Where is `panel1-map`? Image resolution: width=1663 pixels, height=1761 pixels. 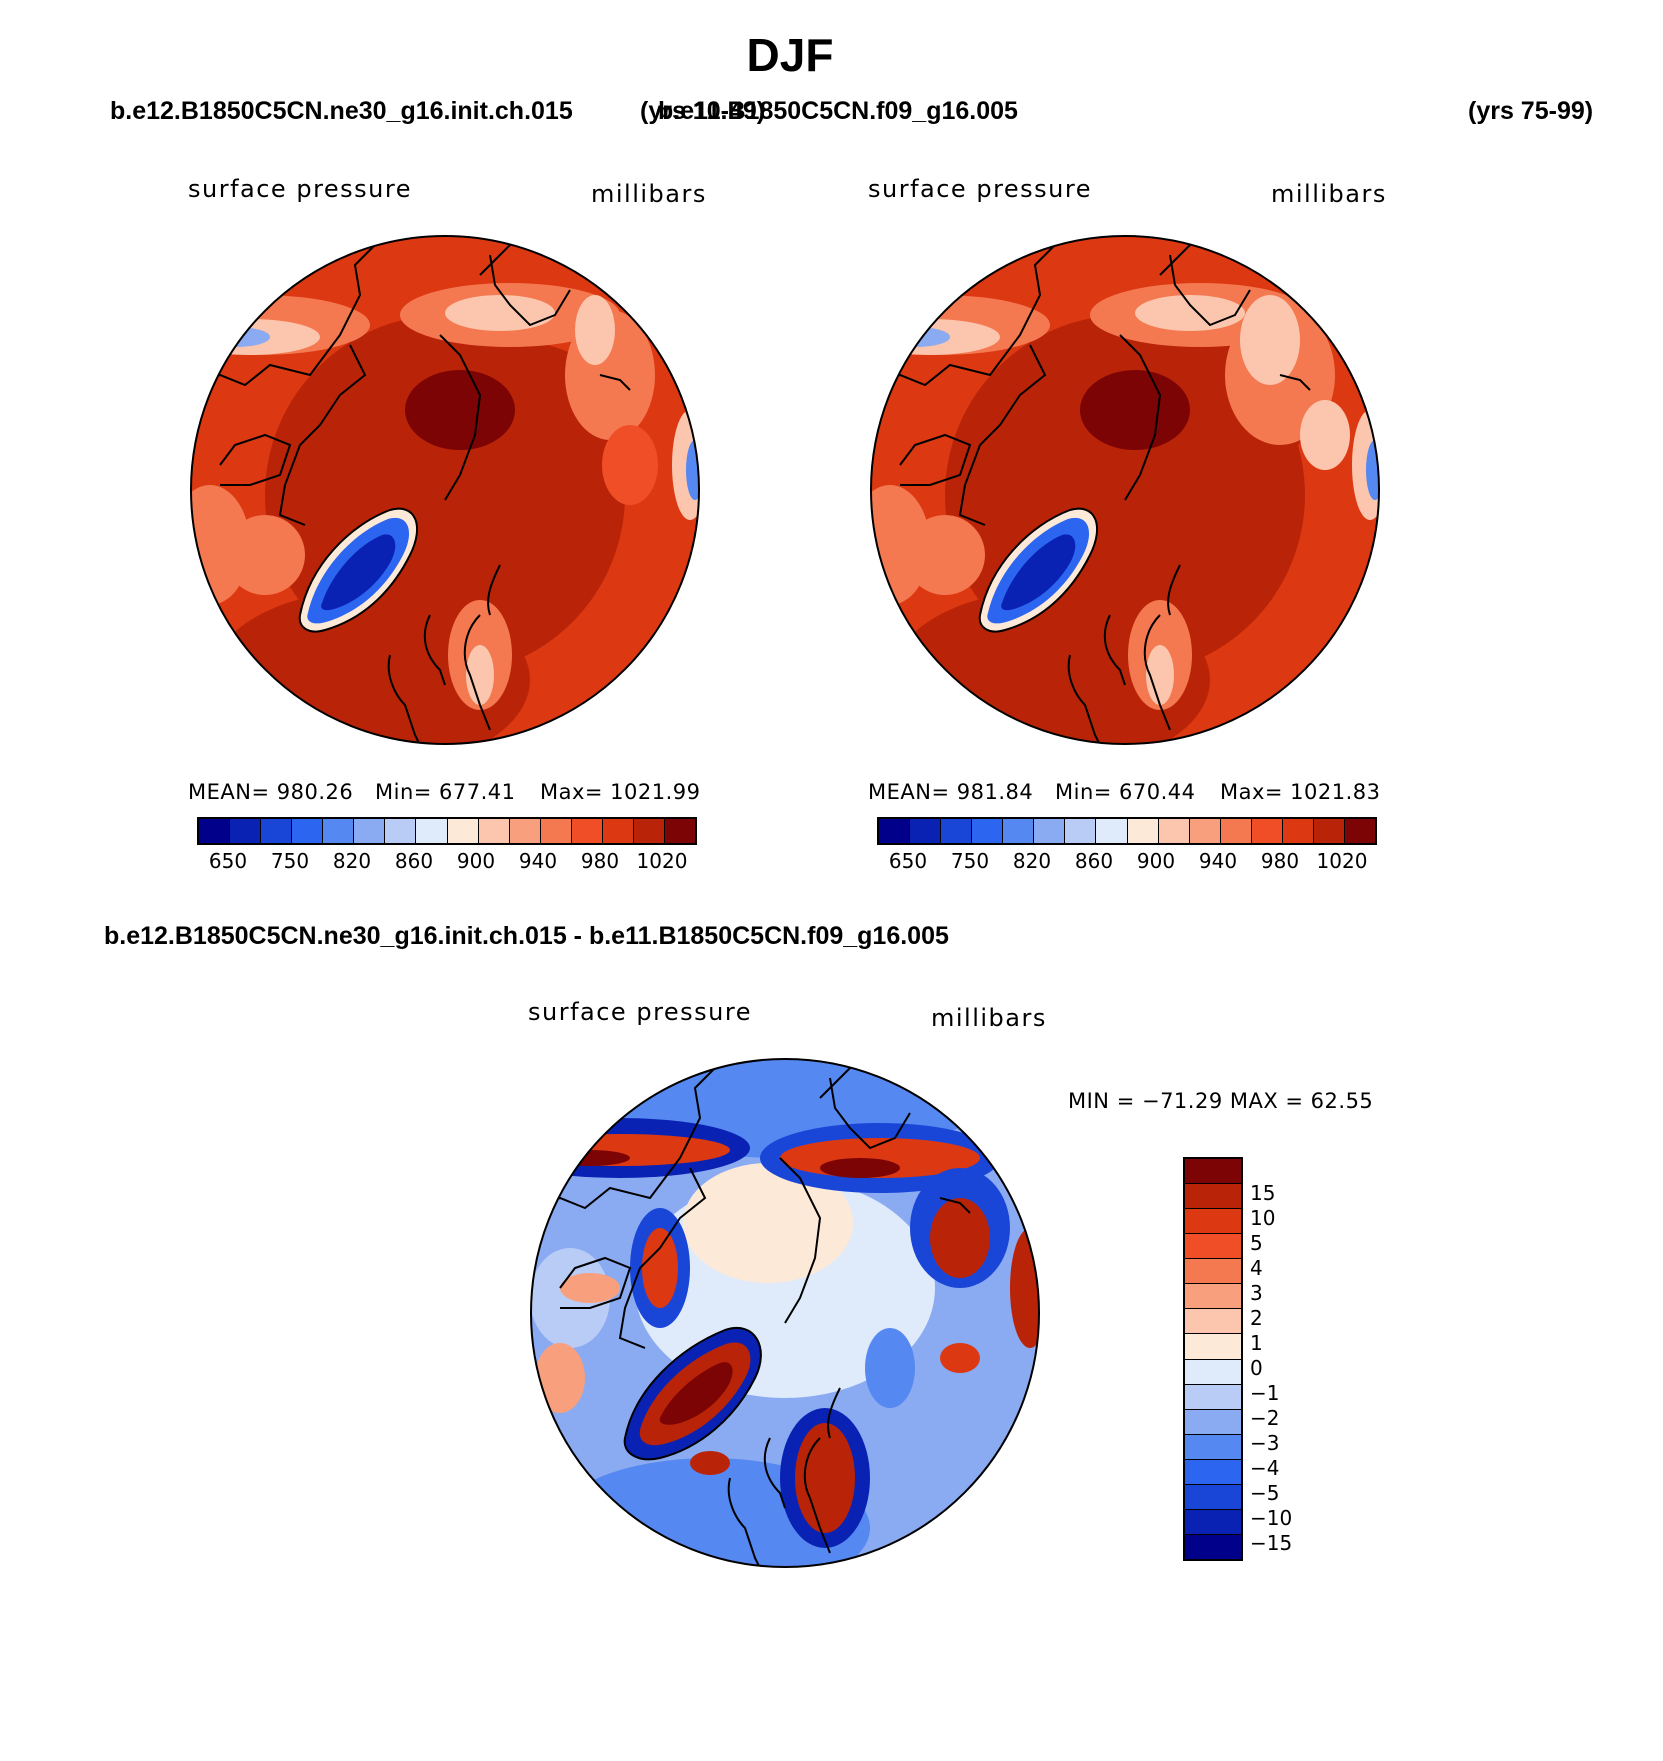
panel1-map is located at coordinates (445, 490).